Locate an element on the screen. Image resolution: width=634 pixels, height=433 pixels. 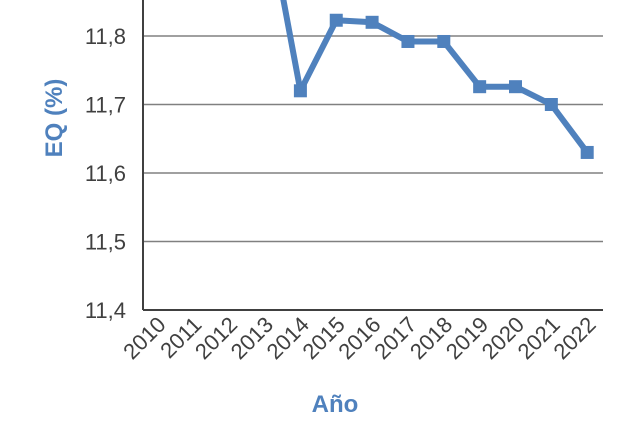
y-tick-label: 11,5 is located at coordinates (105, 242).